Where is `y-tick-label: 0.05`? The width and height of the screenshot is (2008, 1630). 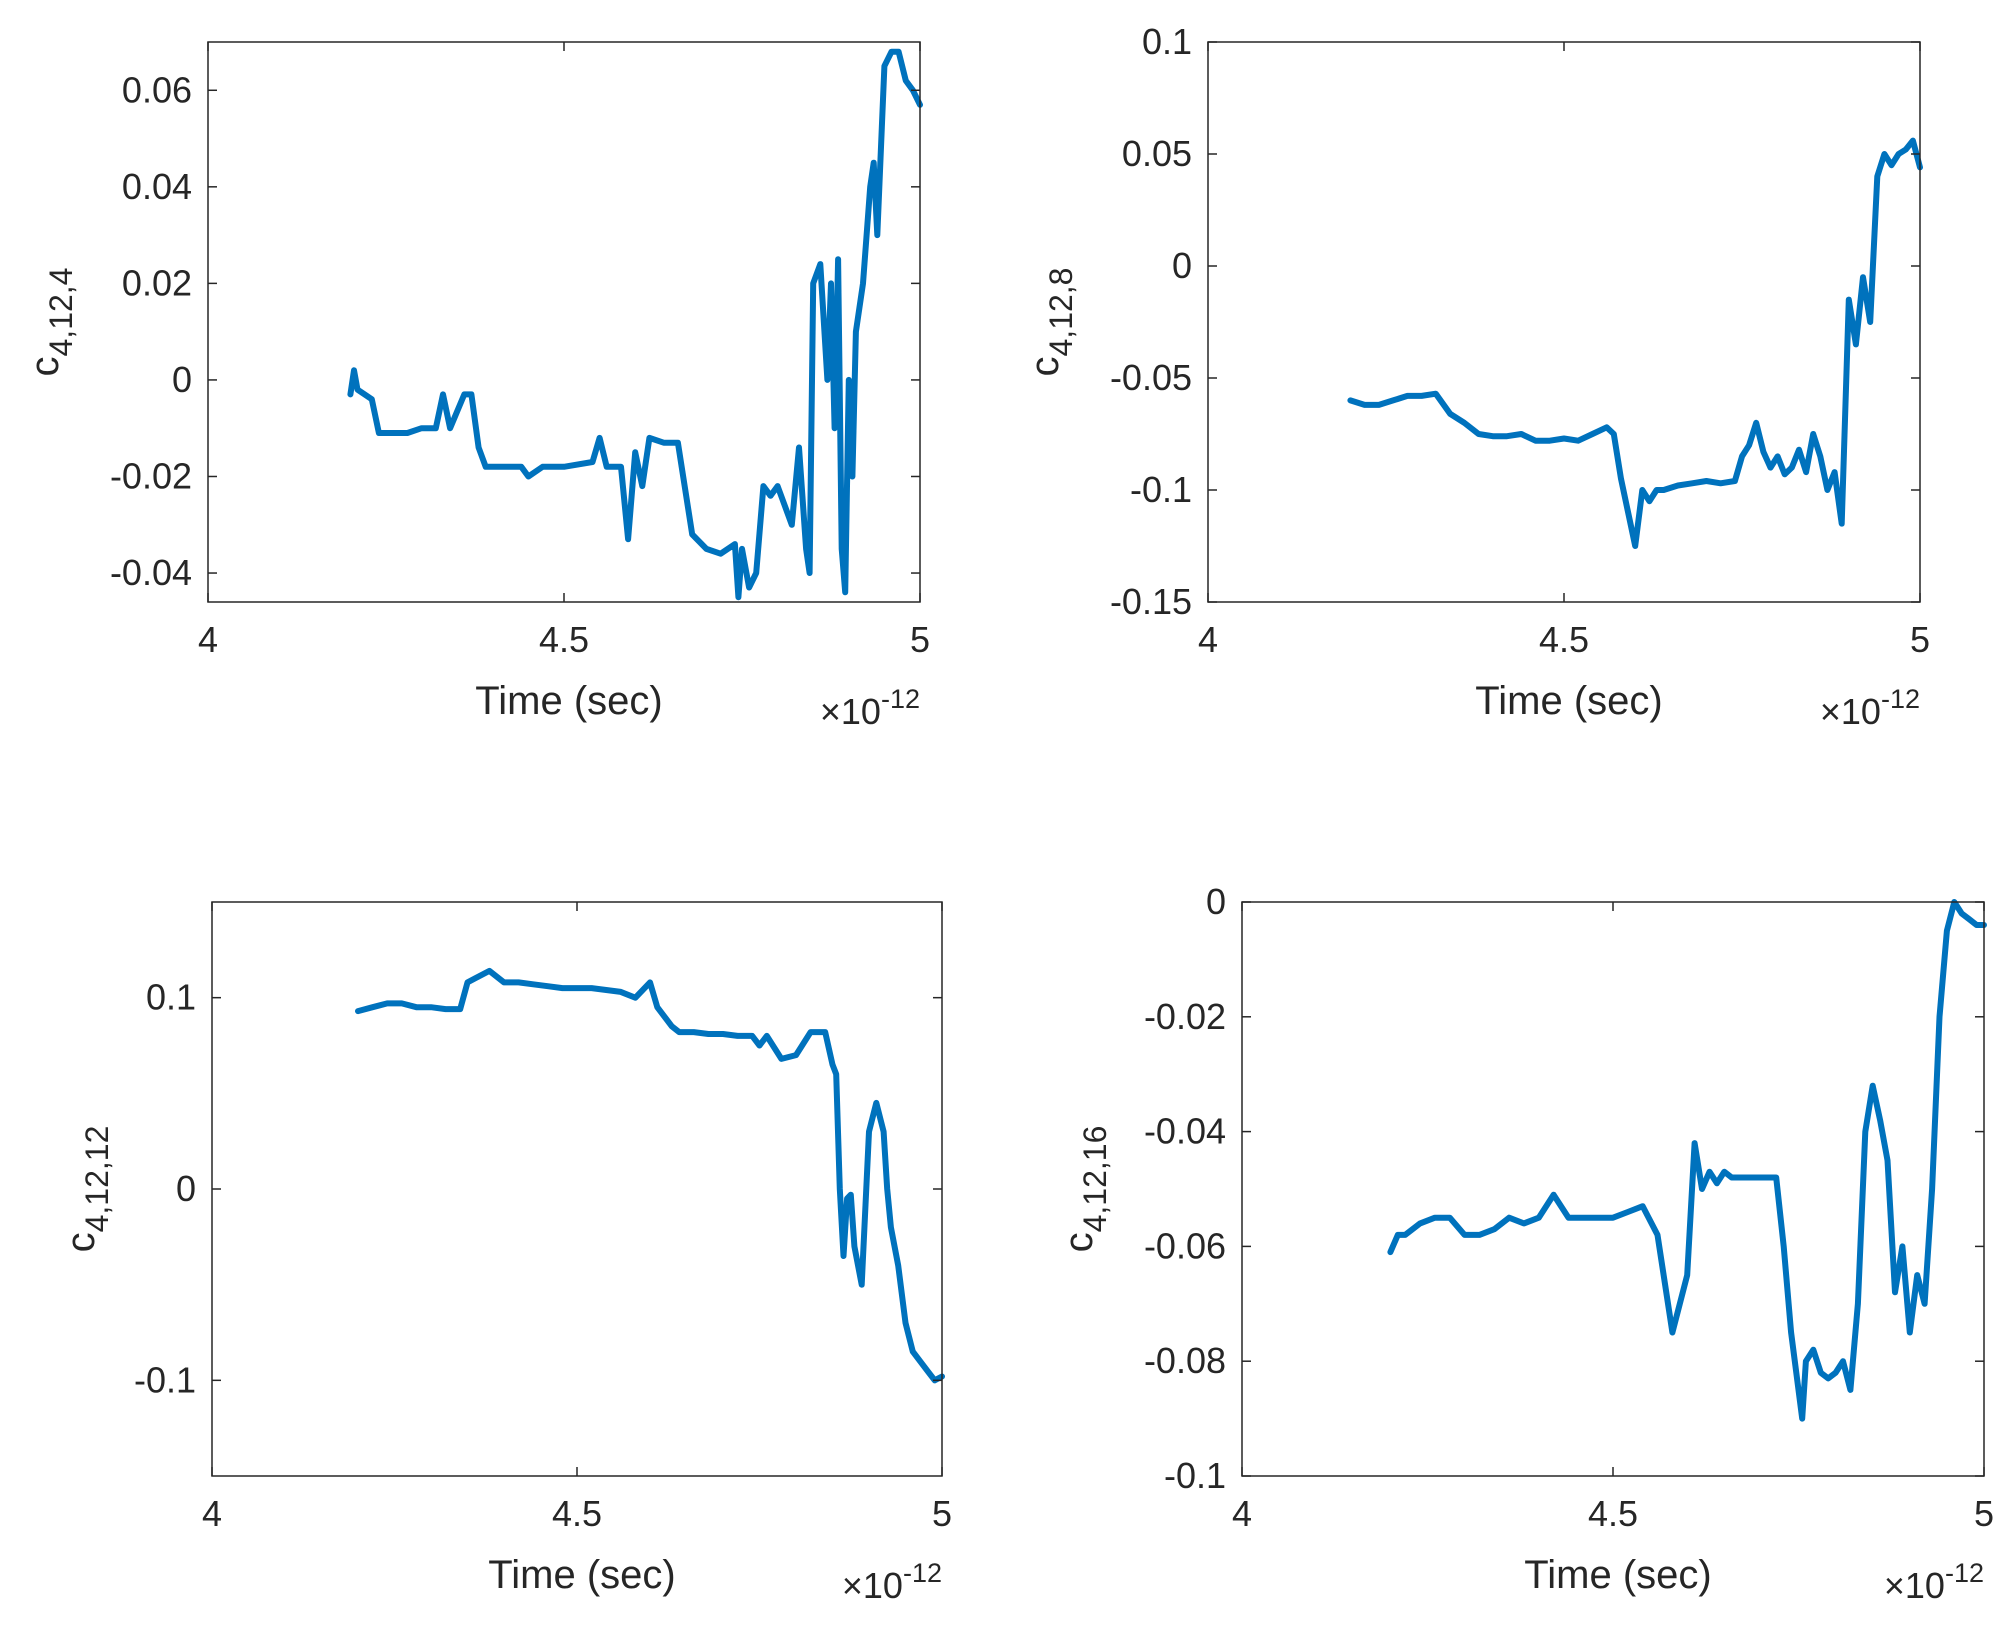 y-tick-label: 0.05 is located at coordinates (1157, 153).